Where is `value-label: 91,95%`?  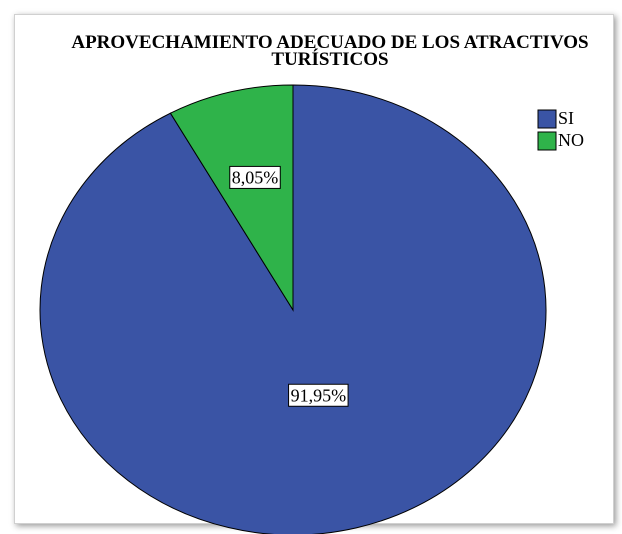
value-label: 91,95% is located at coordinates (319, 395).